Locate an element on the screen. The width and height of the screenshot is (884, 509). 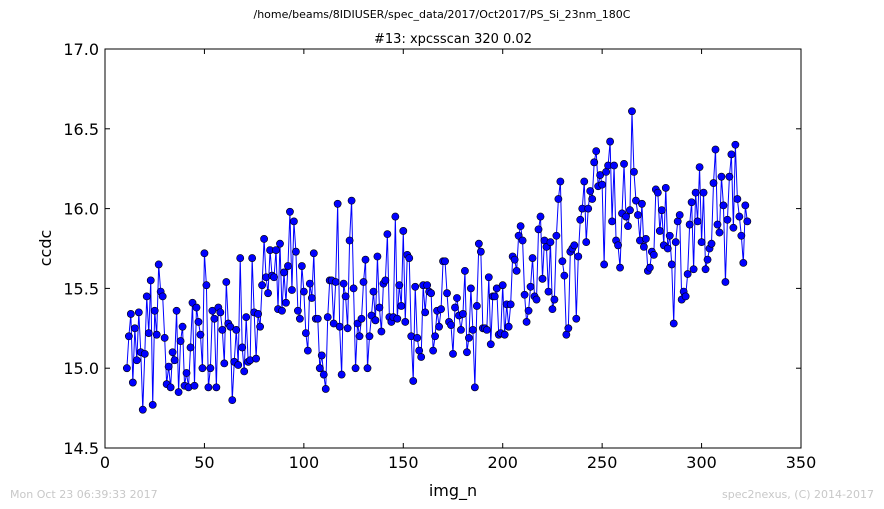
y-tick-label: 14.5 is located at coordinates (81, 448).